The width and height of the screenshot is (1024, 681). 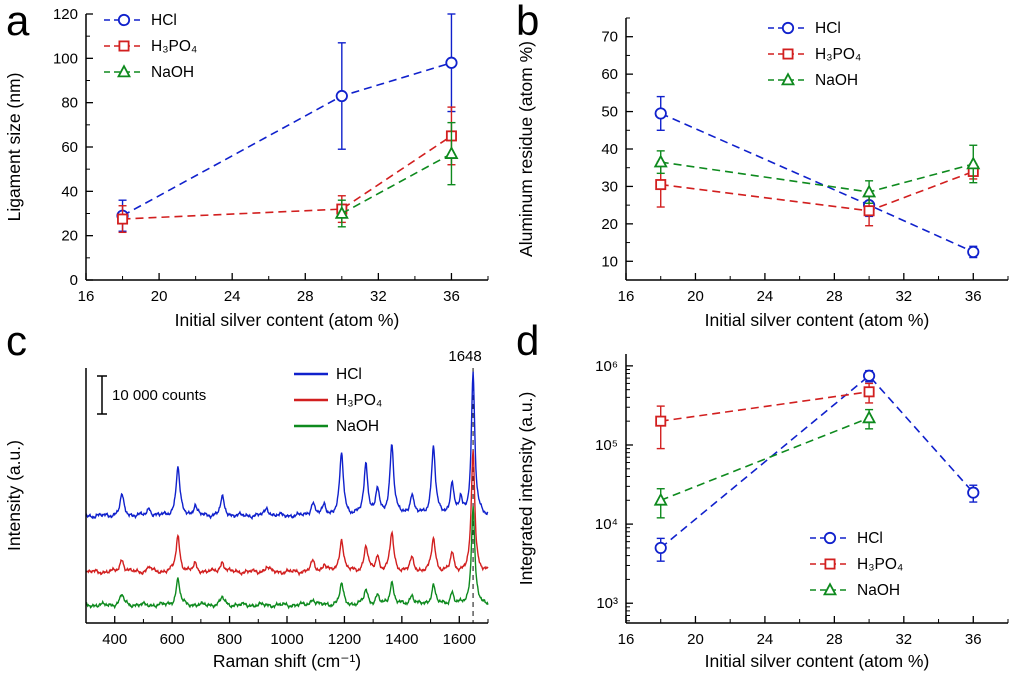 I want to click on svg-text: 800, so click(x=229, y=639).